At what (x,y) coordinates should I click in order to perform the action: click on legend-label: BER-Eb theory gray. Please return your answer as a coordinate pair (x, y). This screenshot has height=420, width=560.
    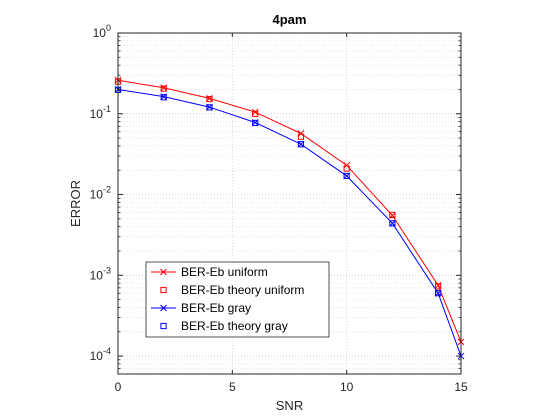
    Looking at the image, I should click on (234, 326).